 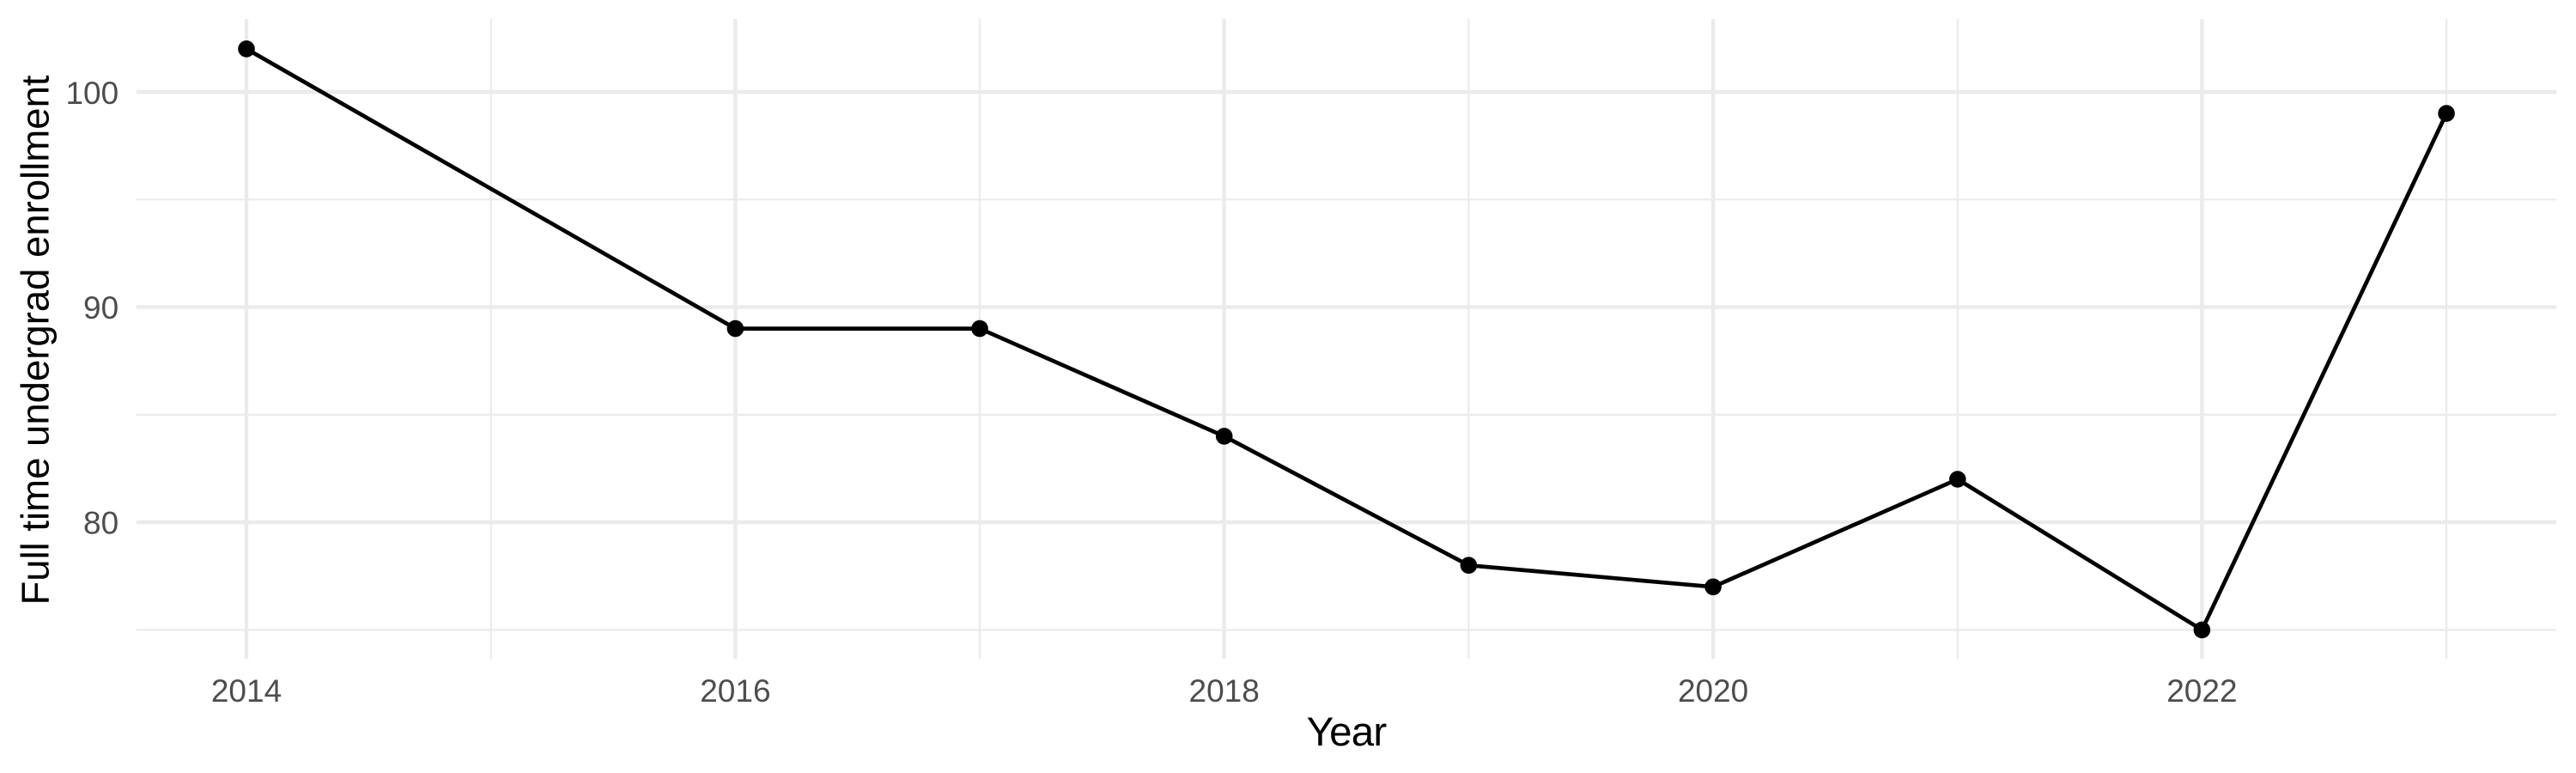 I want to click on svg-text: Year, so click(x=1347, y=732).